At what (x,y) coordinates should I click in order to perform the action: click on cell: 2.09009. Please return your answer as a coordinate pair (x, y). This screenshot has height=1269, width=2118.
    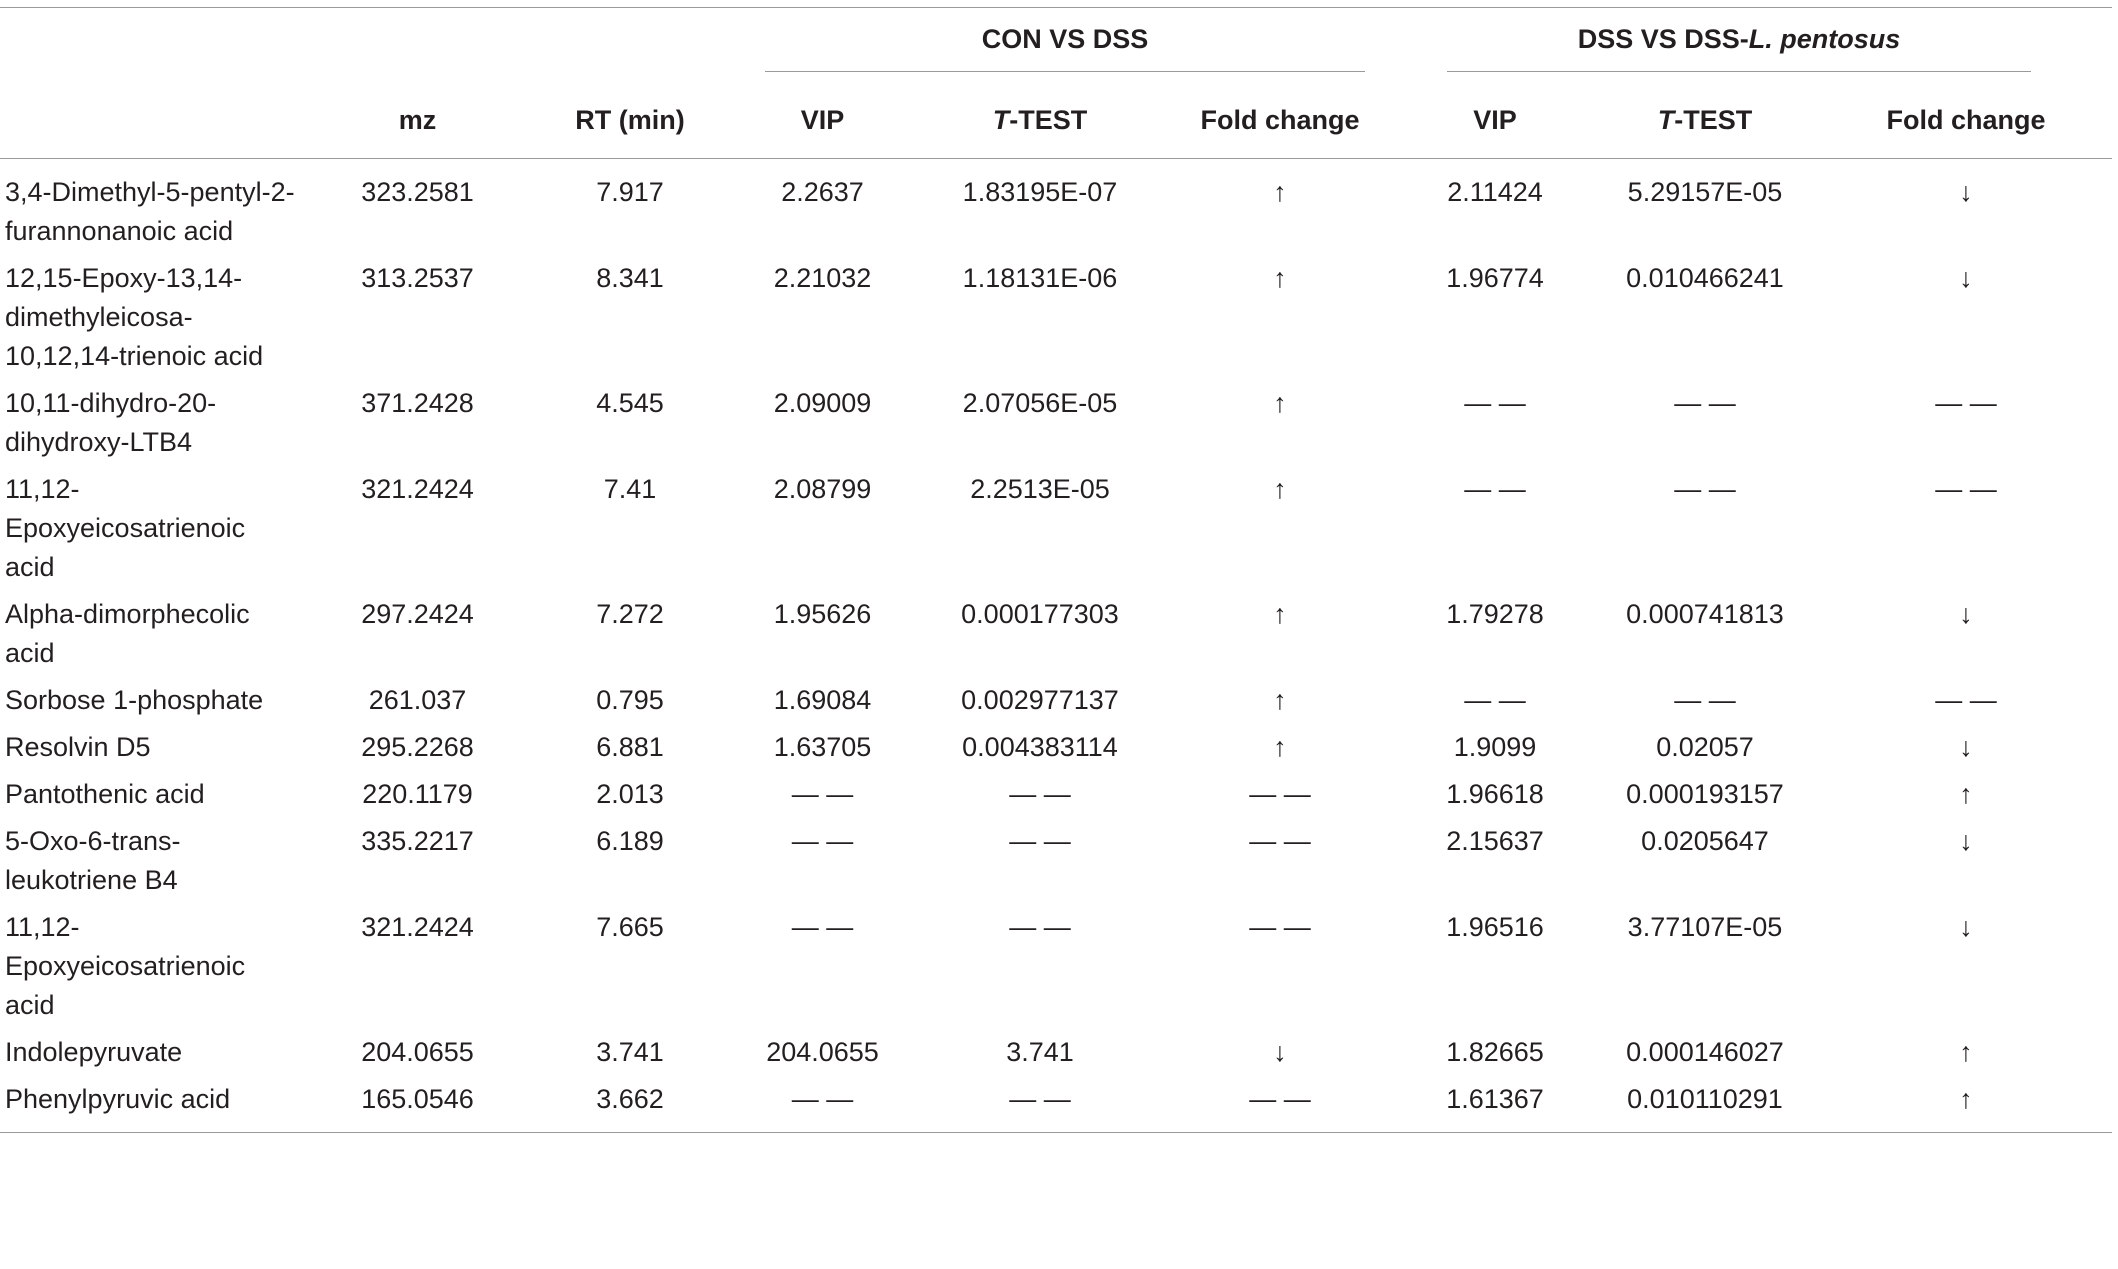
    Looking at the image, I should click on (822, 403).